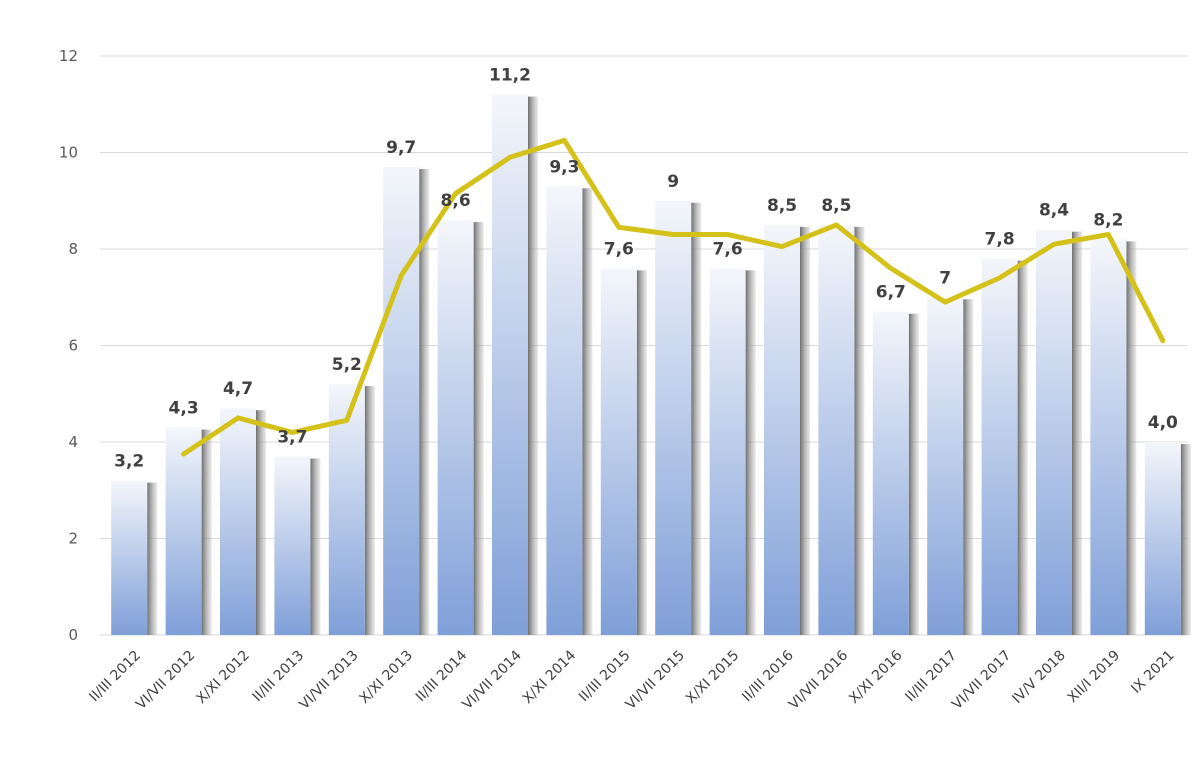  Describe the element at coordinates (238, 389) in the screenshot. I see `data-label: 4,7` at that location.